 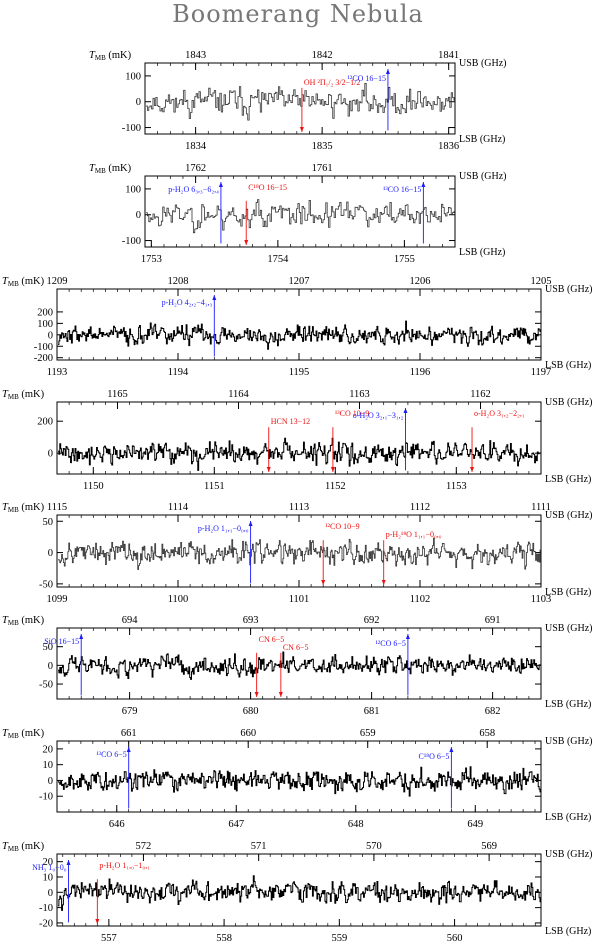 I want to click on line-label: SiO 16−15, so click(x=61, y=641).